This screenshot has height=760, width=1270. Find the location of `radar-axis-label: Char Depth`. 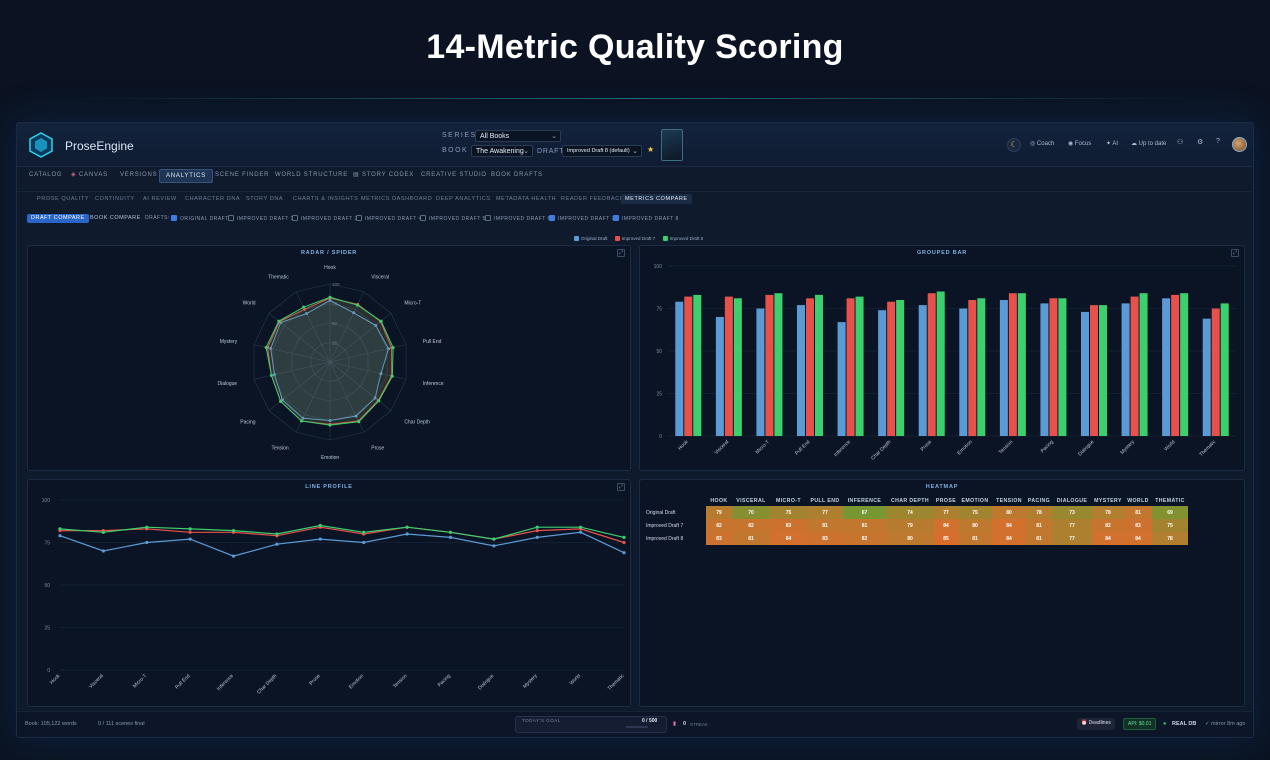

radar-axis-label: Char Depth is located at coordinates (417, 422).